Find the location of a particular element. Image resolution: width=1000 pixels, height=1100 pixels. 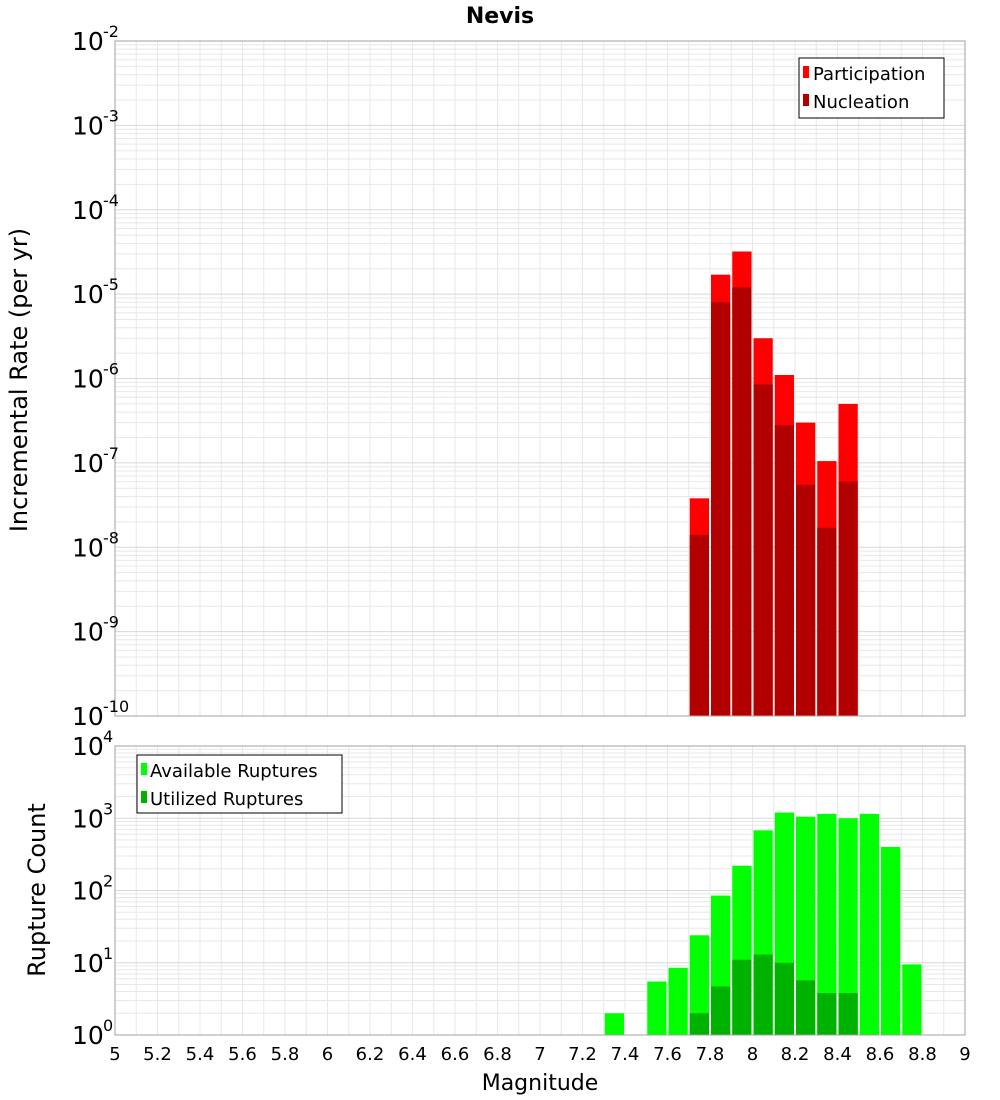

rate-legend-box is located at coordinates (871, 88).